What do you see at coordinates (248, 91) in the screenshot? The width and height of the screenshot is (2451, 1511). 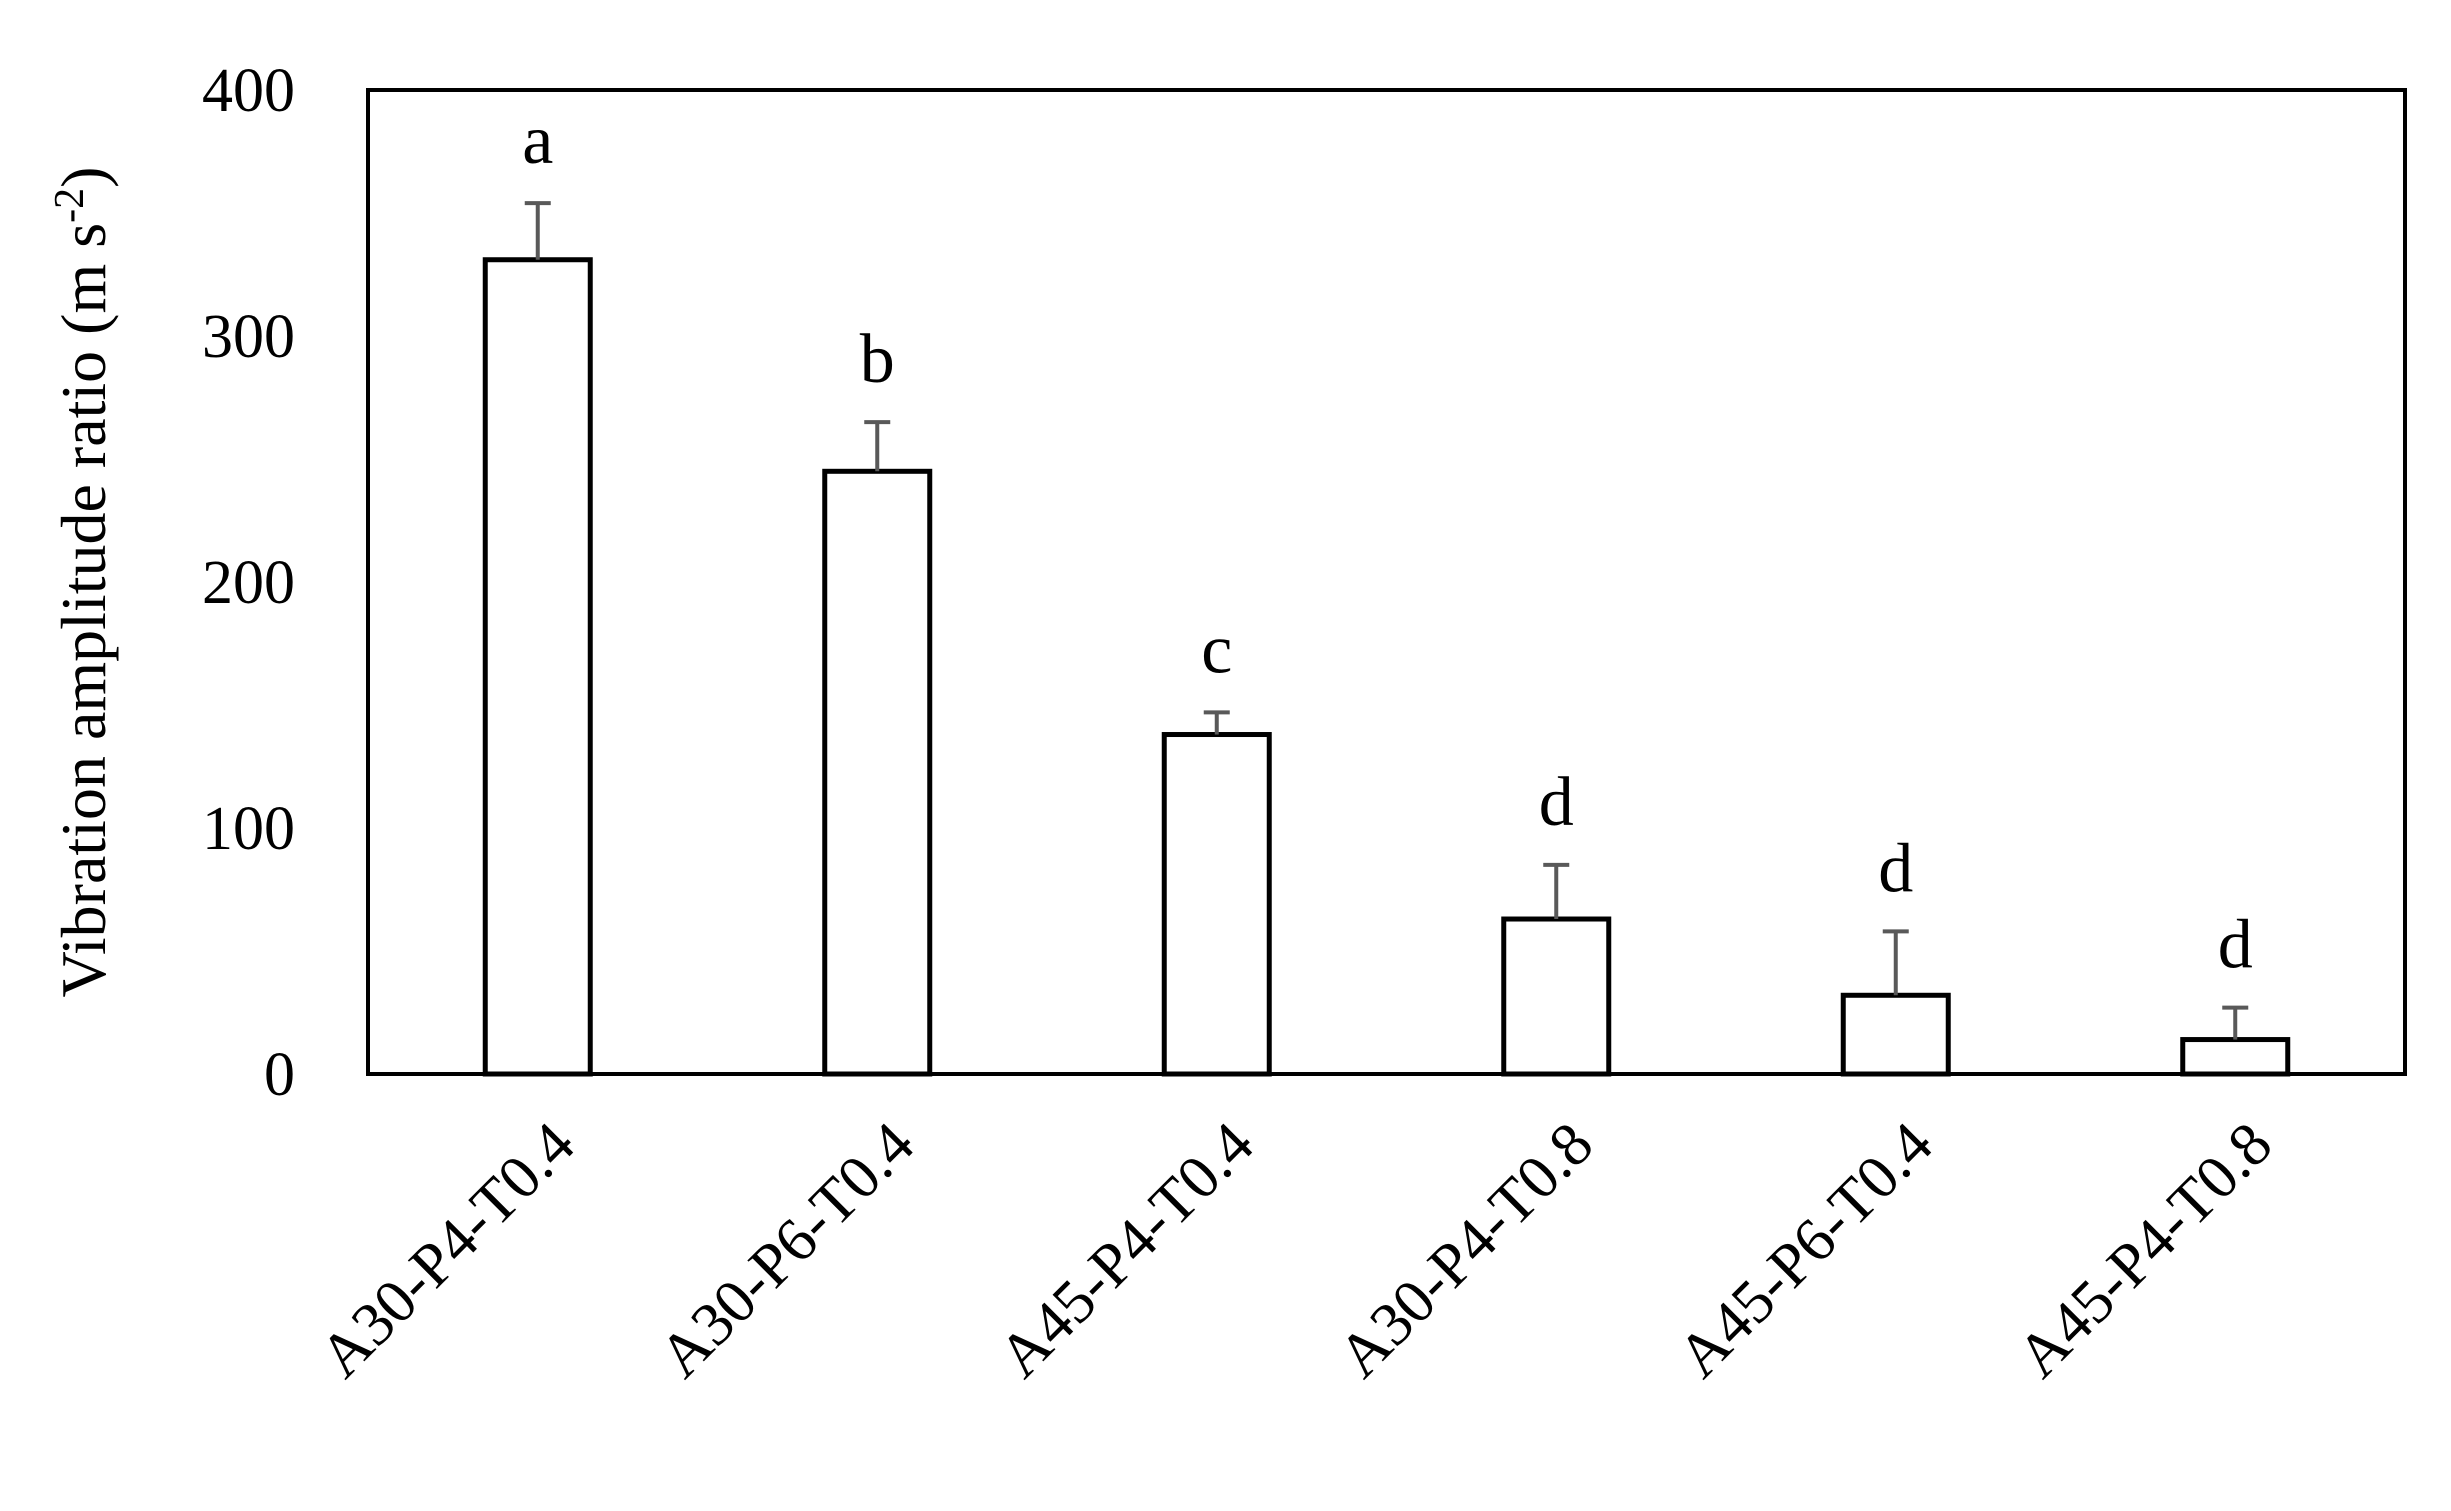 I see `y-tick-label: 400` at bounding box center [248, 91].